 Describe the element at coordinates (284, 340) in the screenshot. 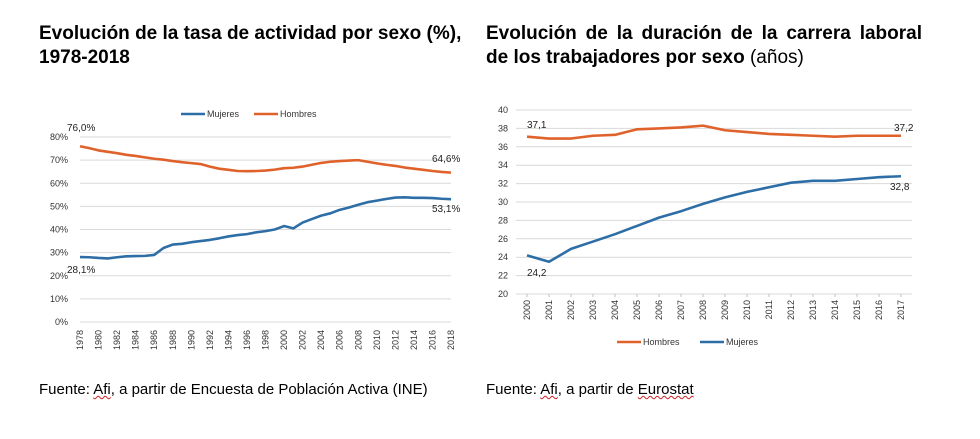

I see `left-x-tick-label: 2000` at that location.